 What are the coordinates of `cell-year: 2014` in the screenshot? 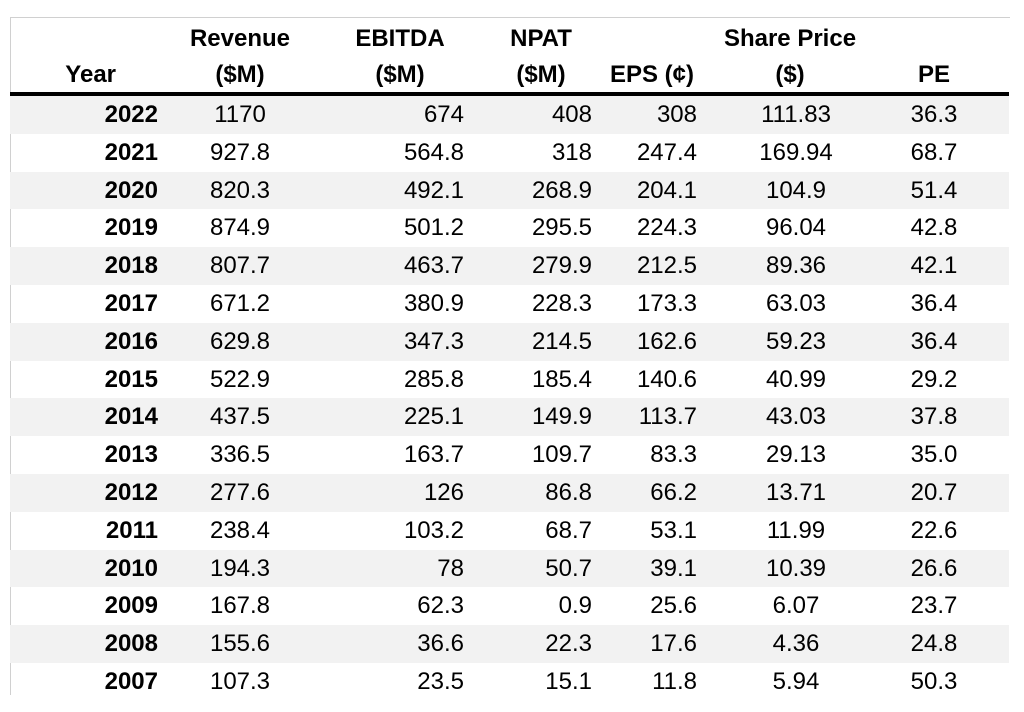 It's located at (131, 417).